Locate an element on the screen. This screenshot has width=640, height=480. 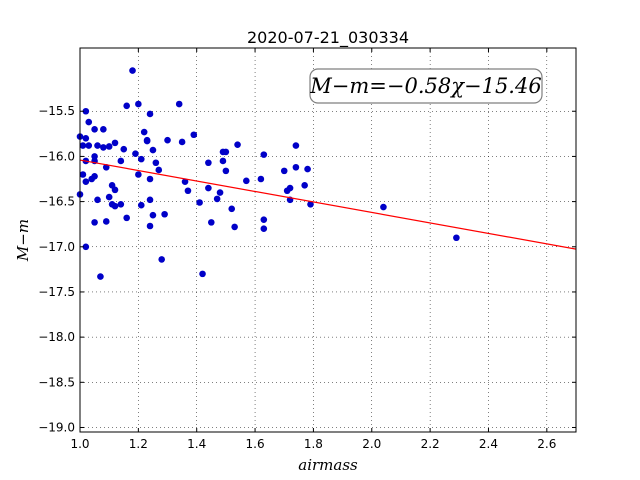
y-tick-label: −17.5 is located at coordinates (56, 292).